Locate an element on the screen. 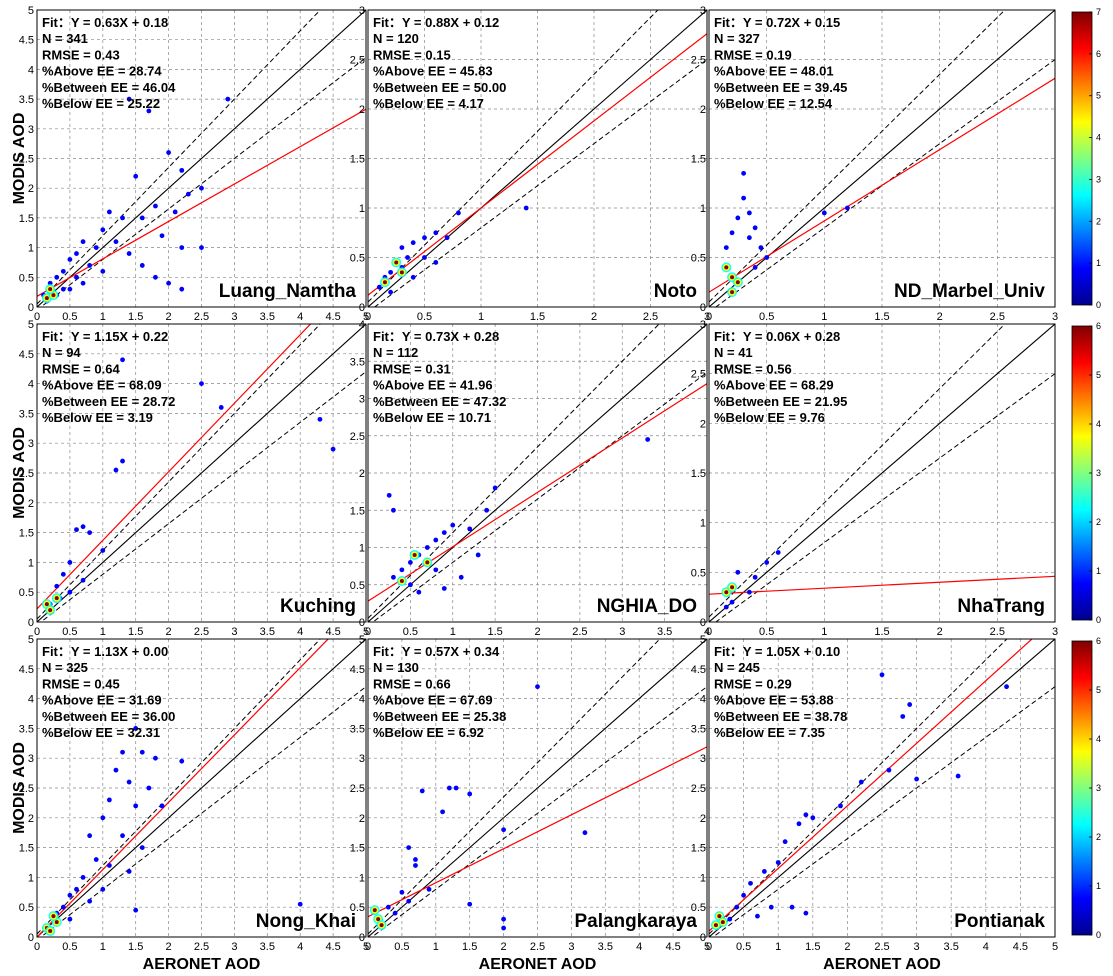  y-axis-label: MODIS AOD is located at coordinates (19, 788).